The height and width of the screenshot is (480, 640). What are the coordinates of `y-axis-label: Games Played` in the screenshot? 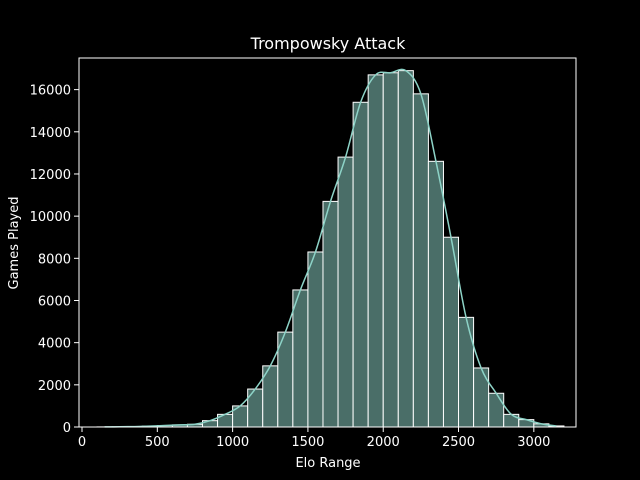 It's located at (14, 243).